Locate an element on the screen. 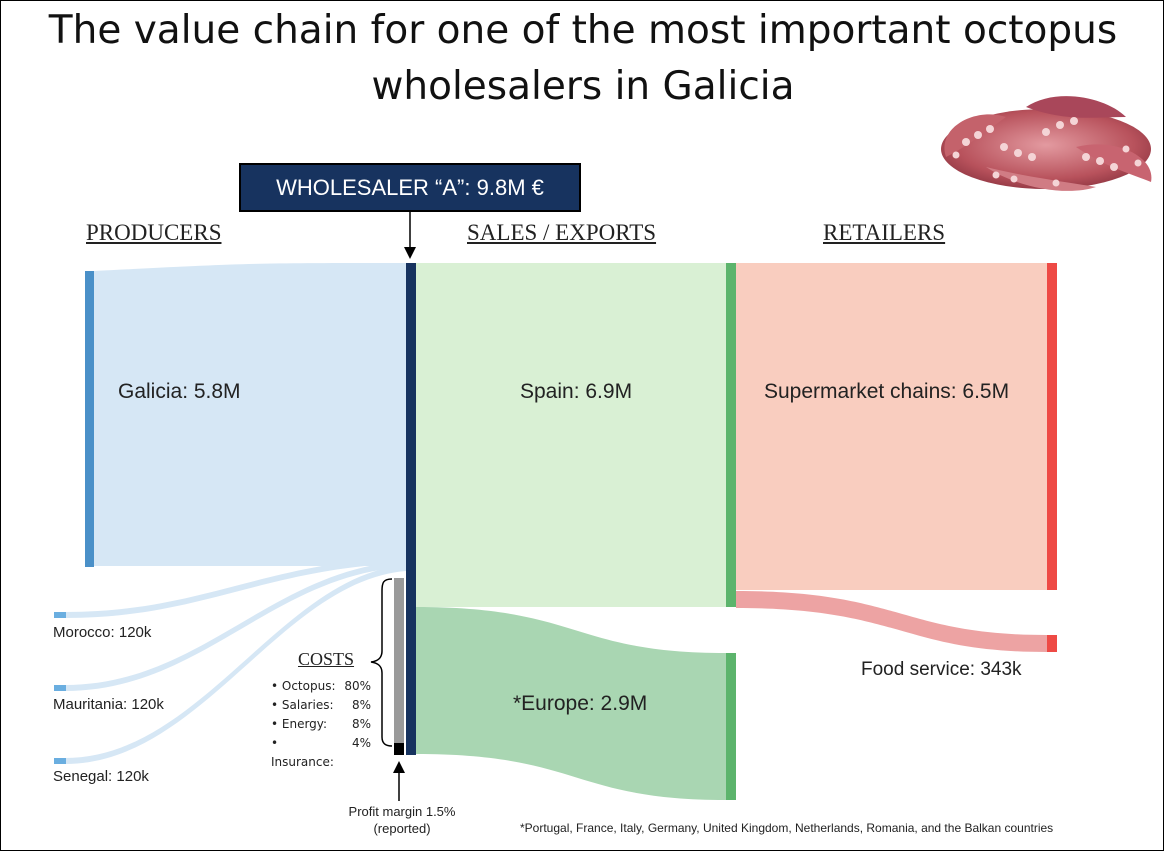 This screenshot has height=851, width=1164. node-morocco is located at coordinates (60, 615).